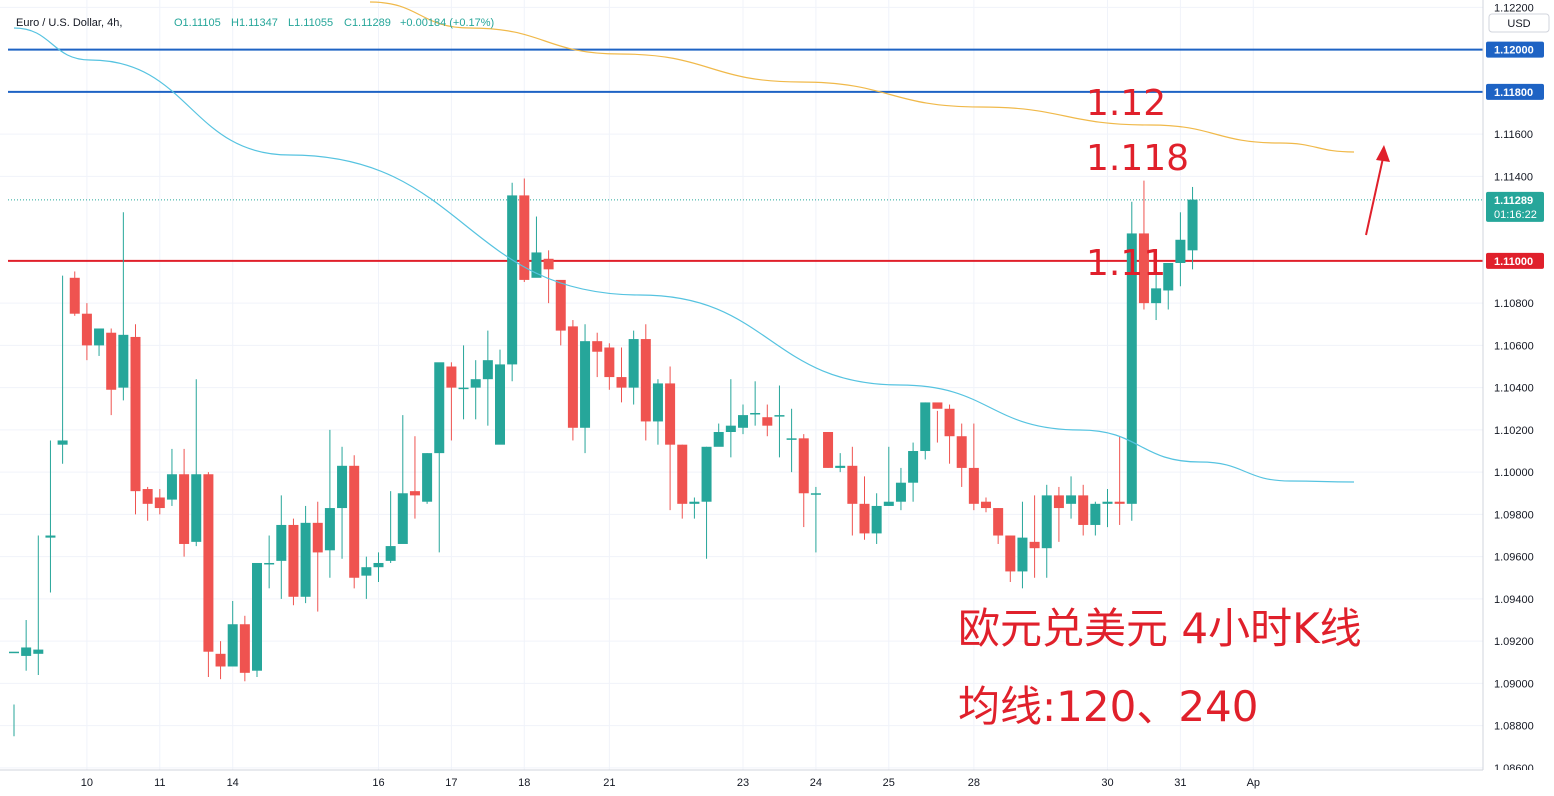 Image resolution: width=1554 pixels, height=796 pixels. I want to click on price-tick-label: 1.10000, so click(1514, 473).